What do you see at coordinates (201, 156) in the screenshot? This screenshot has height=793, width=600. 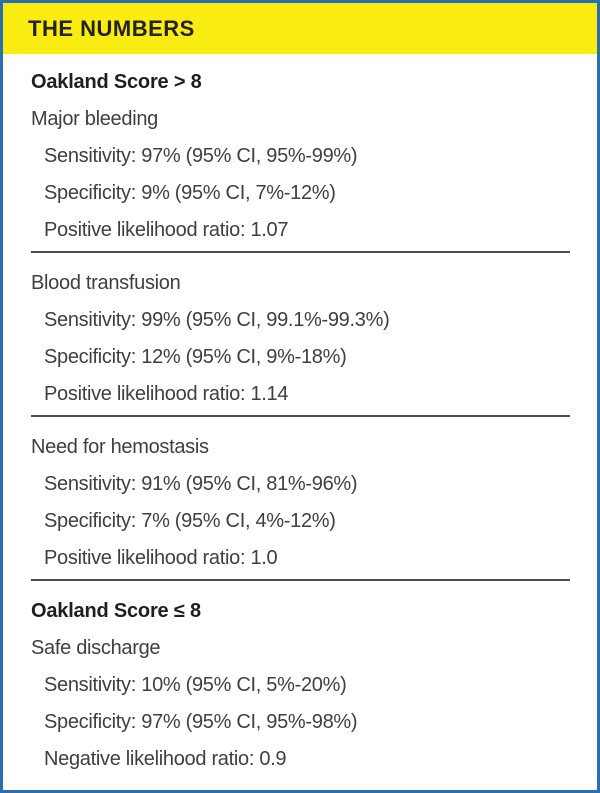 I see `stat-sensitivity: Sensitivity: 97% (95% CI, 95%-99%)` at bounding box center [201, 156].